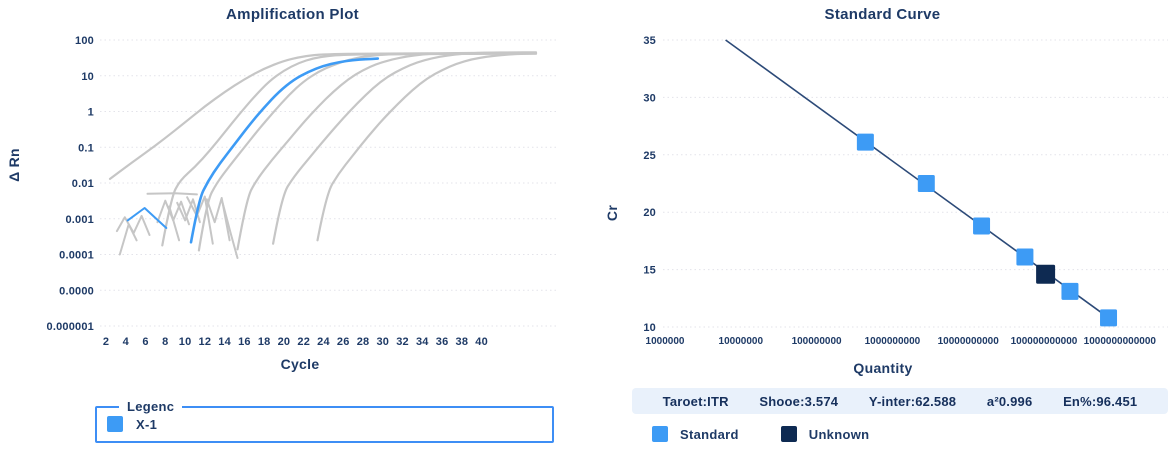  I want to click on stat-target: Taroet:ITR, so click(695, 401).